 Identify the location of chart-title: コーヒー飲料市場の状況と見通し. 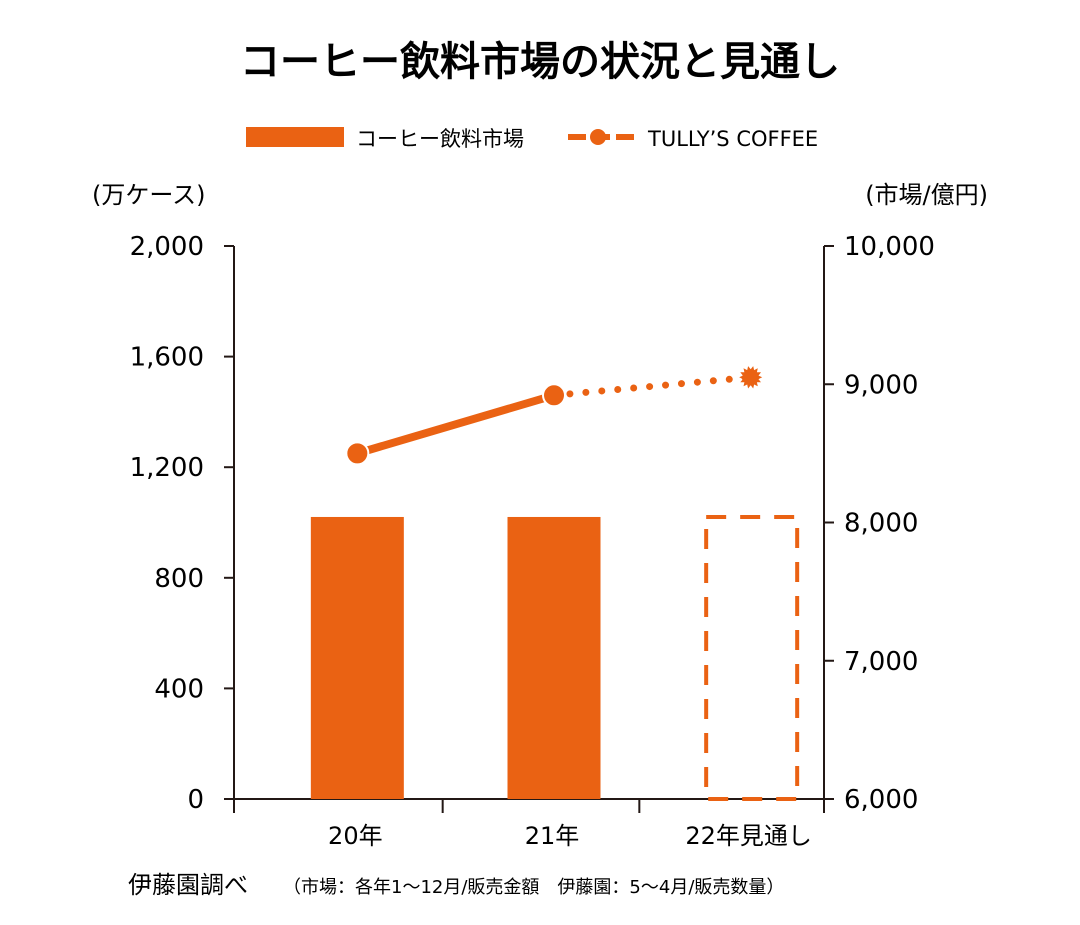
(540, 62).